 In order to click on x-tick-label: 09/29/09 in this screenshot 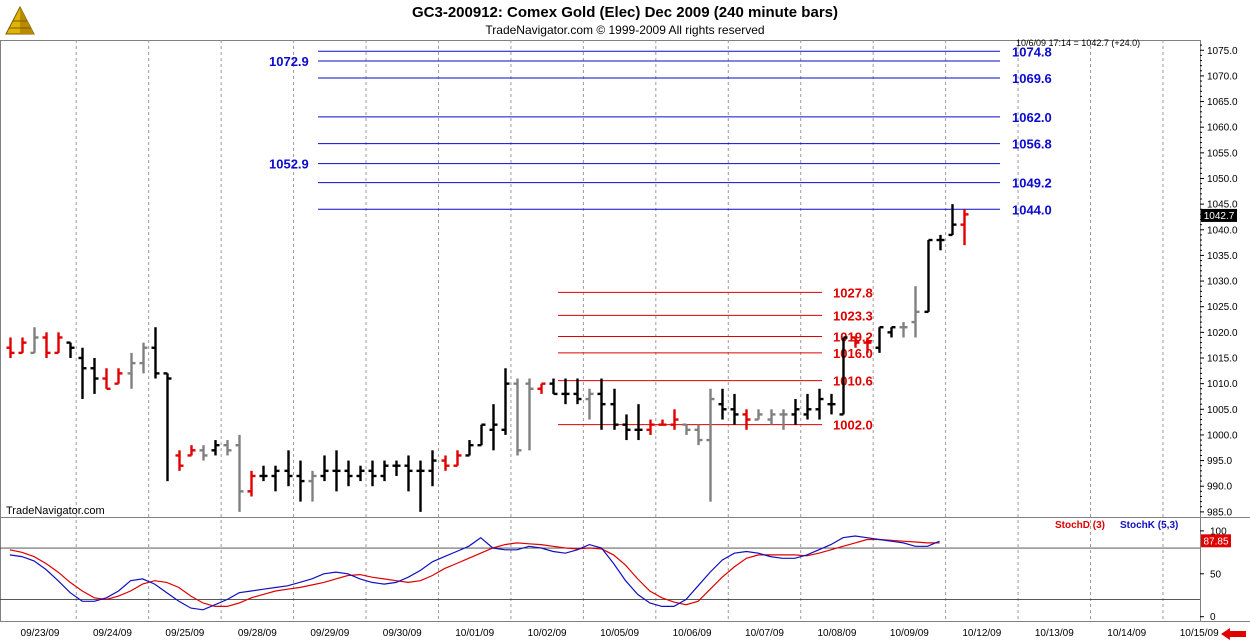, I will do `click(329, 633)`.